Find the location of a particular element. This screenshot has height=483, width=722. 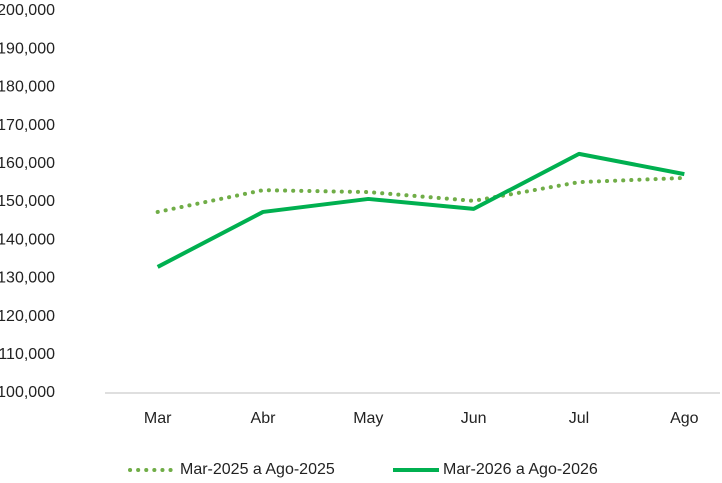

x-tick-label: May is located at coordinates (368, 418).